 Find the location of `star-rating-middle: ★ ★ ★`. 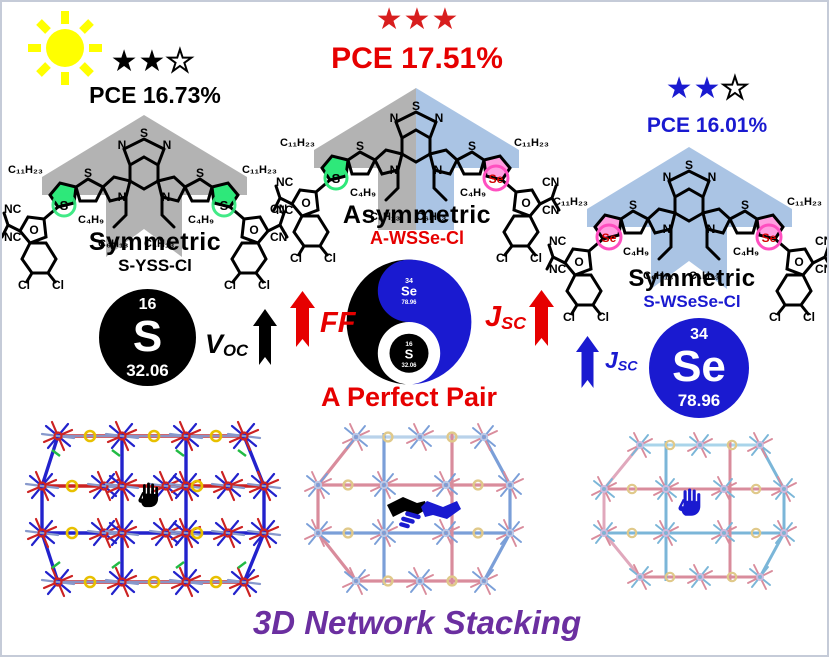

star-rating-middle: ★ ★ ★ is located at coordinates (417, 20).